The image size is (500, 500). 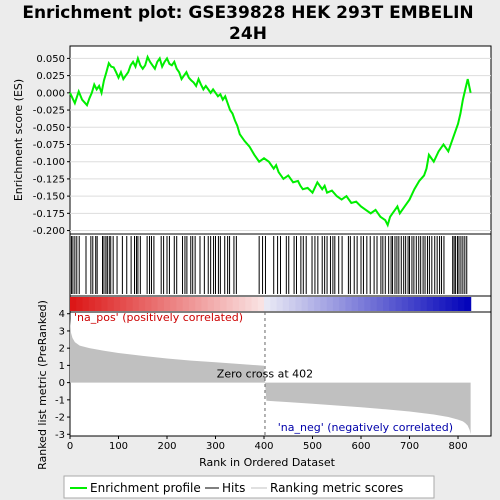 What do you see at coordinates (49, 128) in the screenshot?
I see `es-y-tick-label: -0.050` at bounding box center [49, 128].